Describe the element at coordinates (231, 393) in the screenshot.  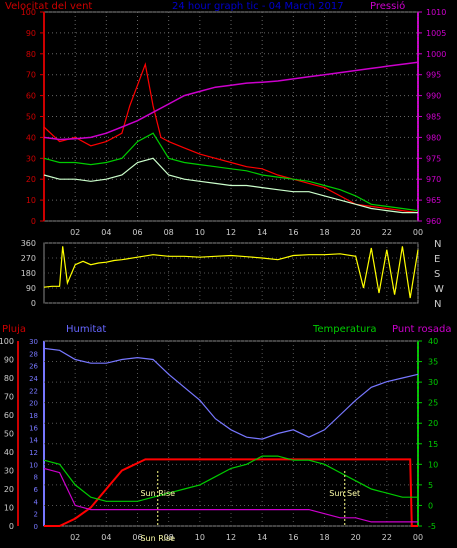
I see `humidity-line` at that location.